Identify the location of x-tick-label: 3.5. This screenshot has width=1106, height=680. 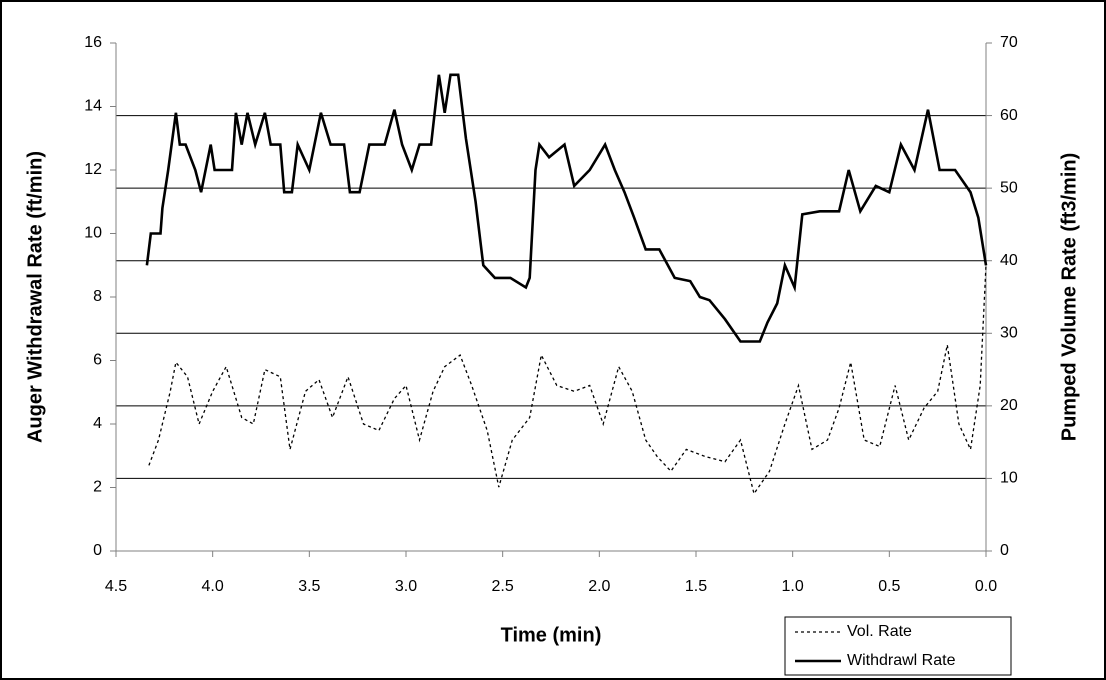
(309, 586).